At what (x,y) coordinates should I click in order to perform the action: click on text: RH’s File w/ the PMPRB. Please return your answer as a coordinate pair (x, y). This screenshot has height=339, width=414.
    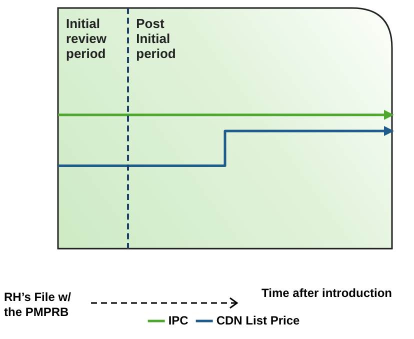
    Looking at the image, I should click on (38, 305).